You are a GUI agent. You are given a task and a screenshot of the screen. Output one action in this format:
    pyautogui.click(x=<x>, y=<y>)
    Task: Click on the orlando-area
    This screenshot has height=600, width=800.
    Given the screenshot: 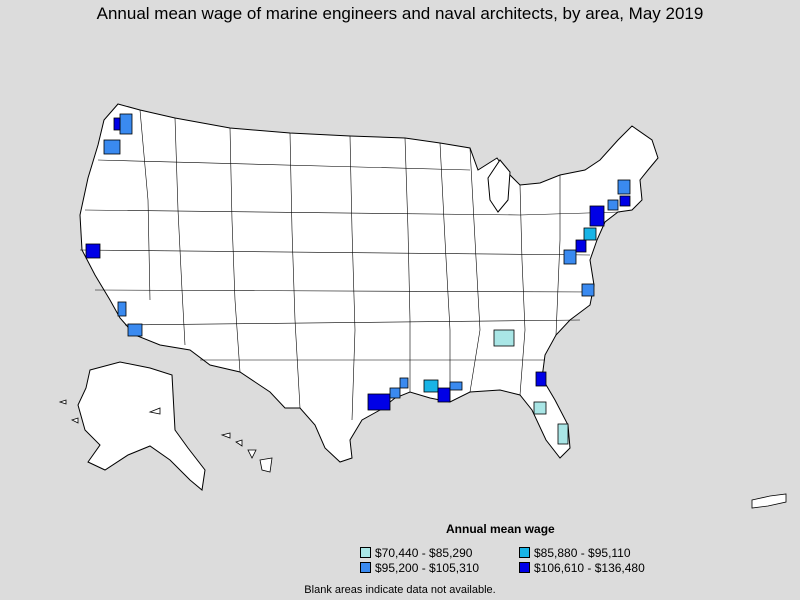 What is the action you would take?
    pyautogui.click(x=540, y=408)
    